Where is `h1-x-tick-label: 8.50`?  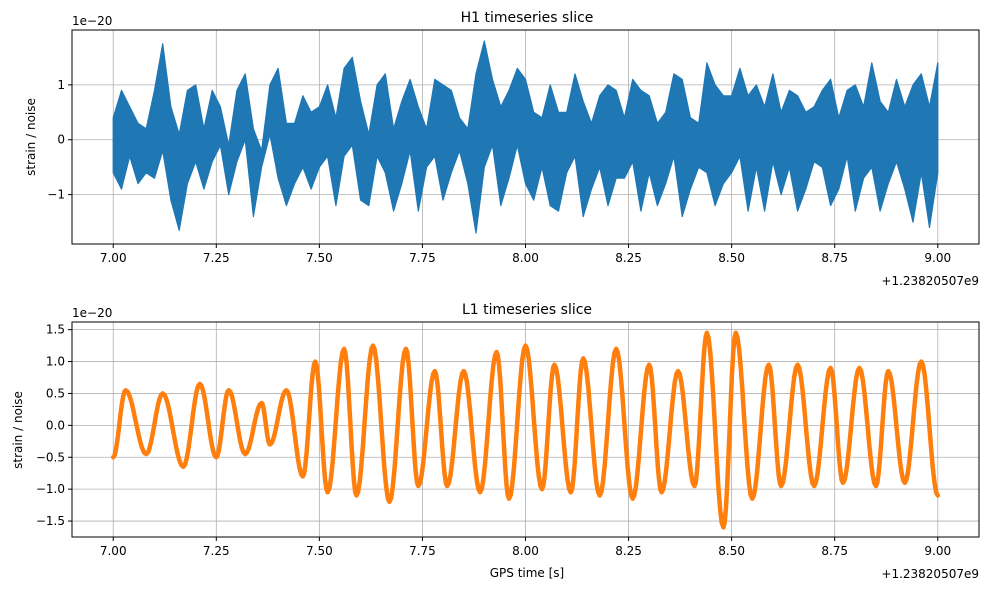
h1-x-tick-label: 8.50 is located at coordinates (731, 258).